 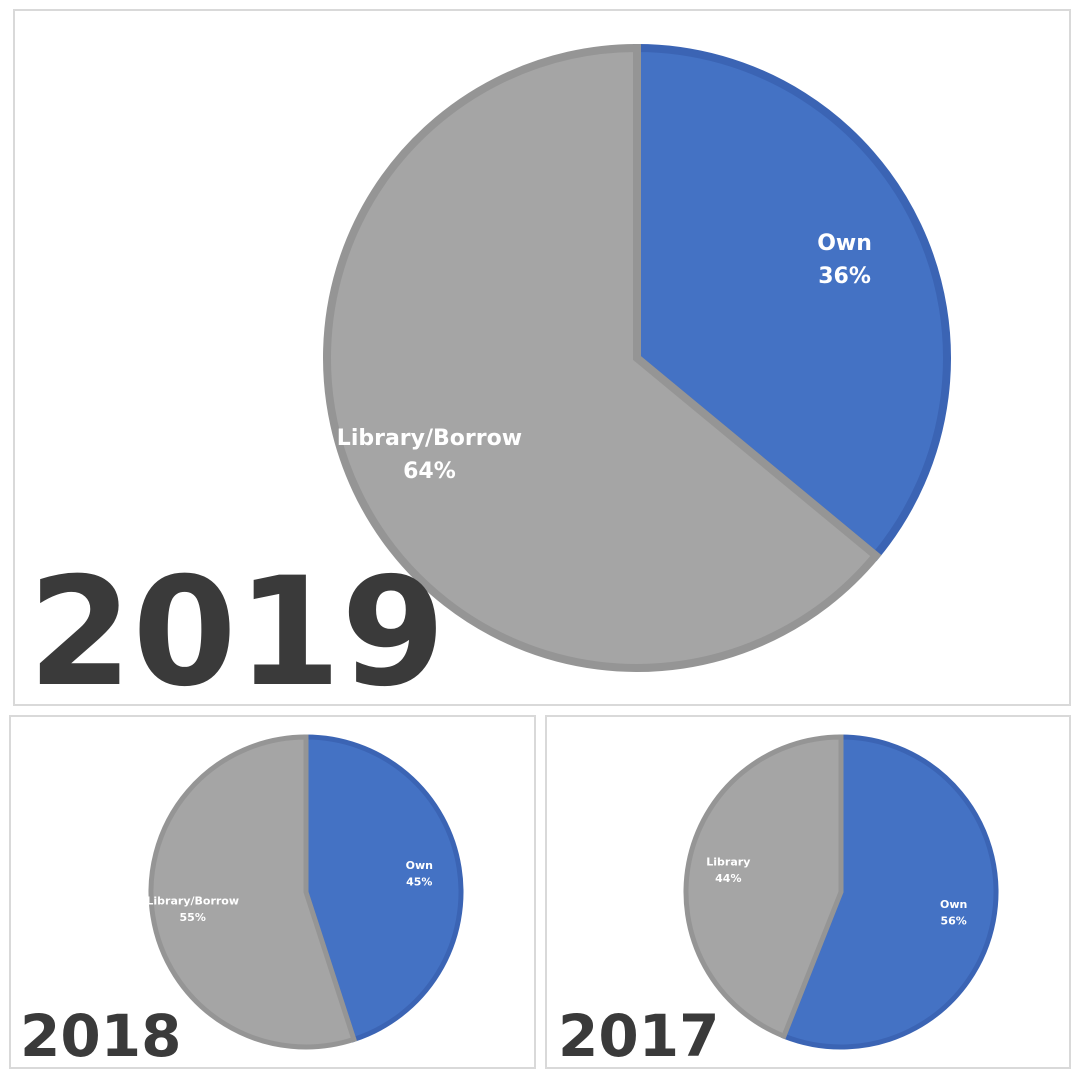 I want to click on slice-value-label: 55%, so click(x=193, y=917).